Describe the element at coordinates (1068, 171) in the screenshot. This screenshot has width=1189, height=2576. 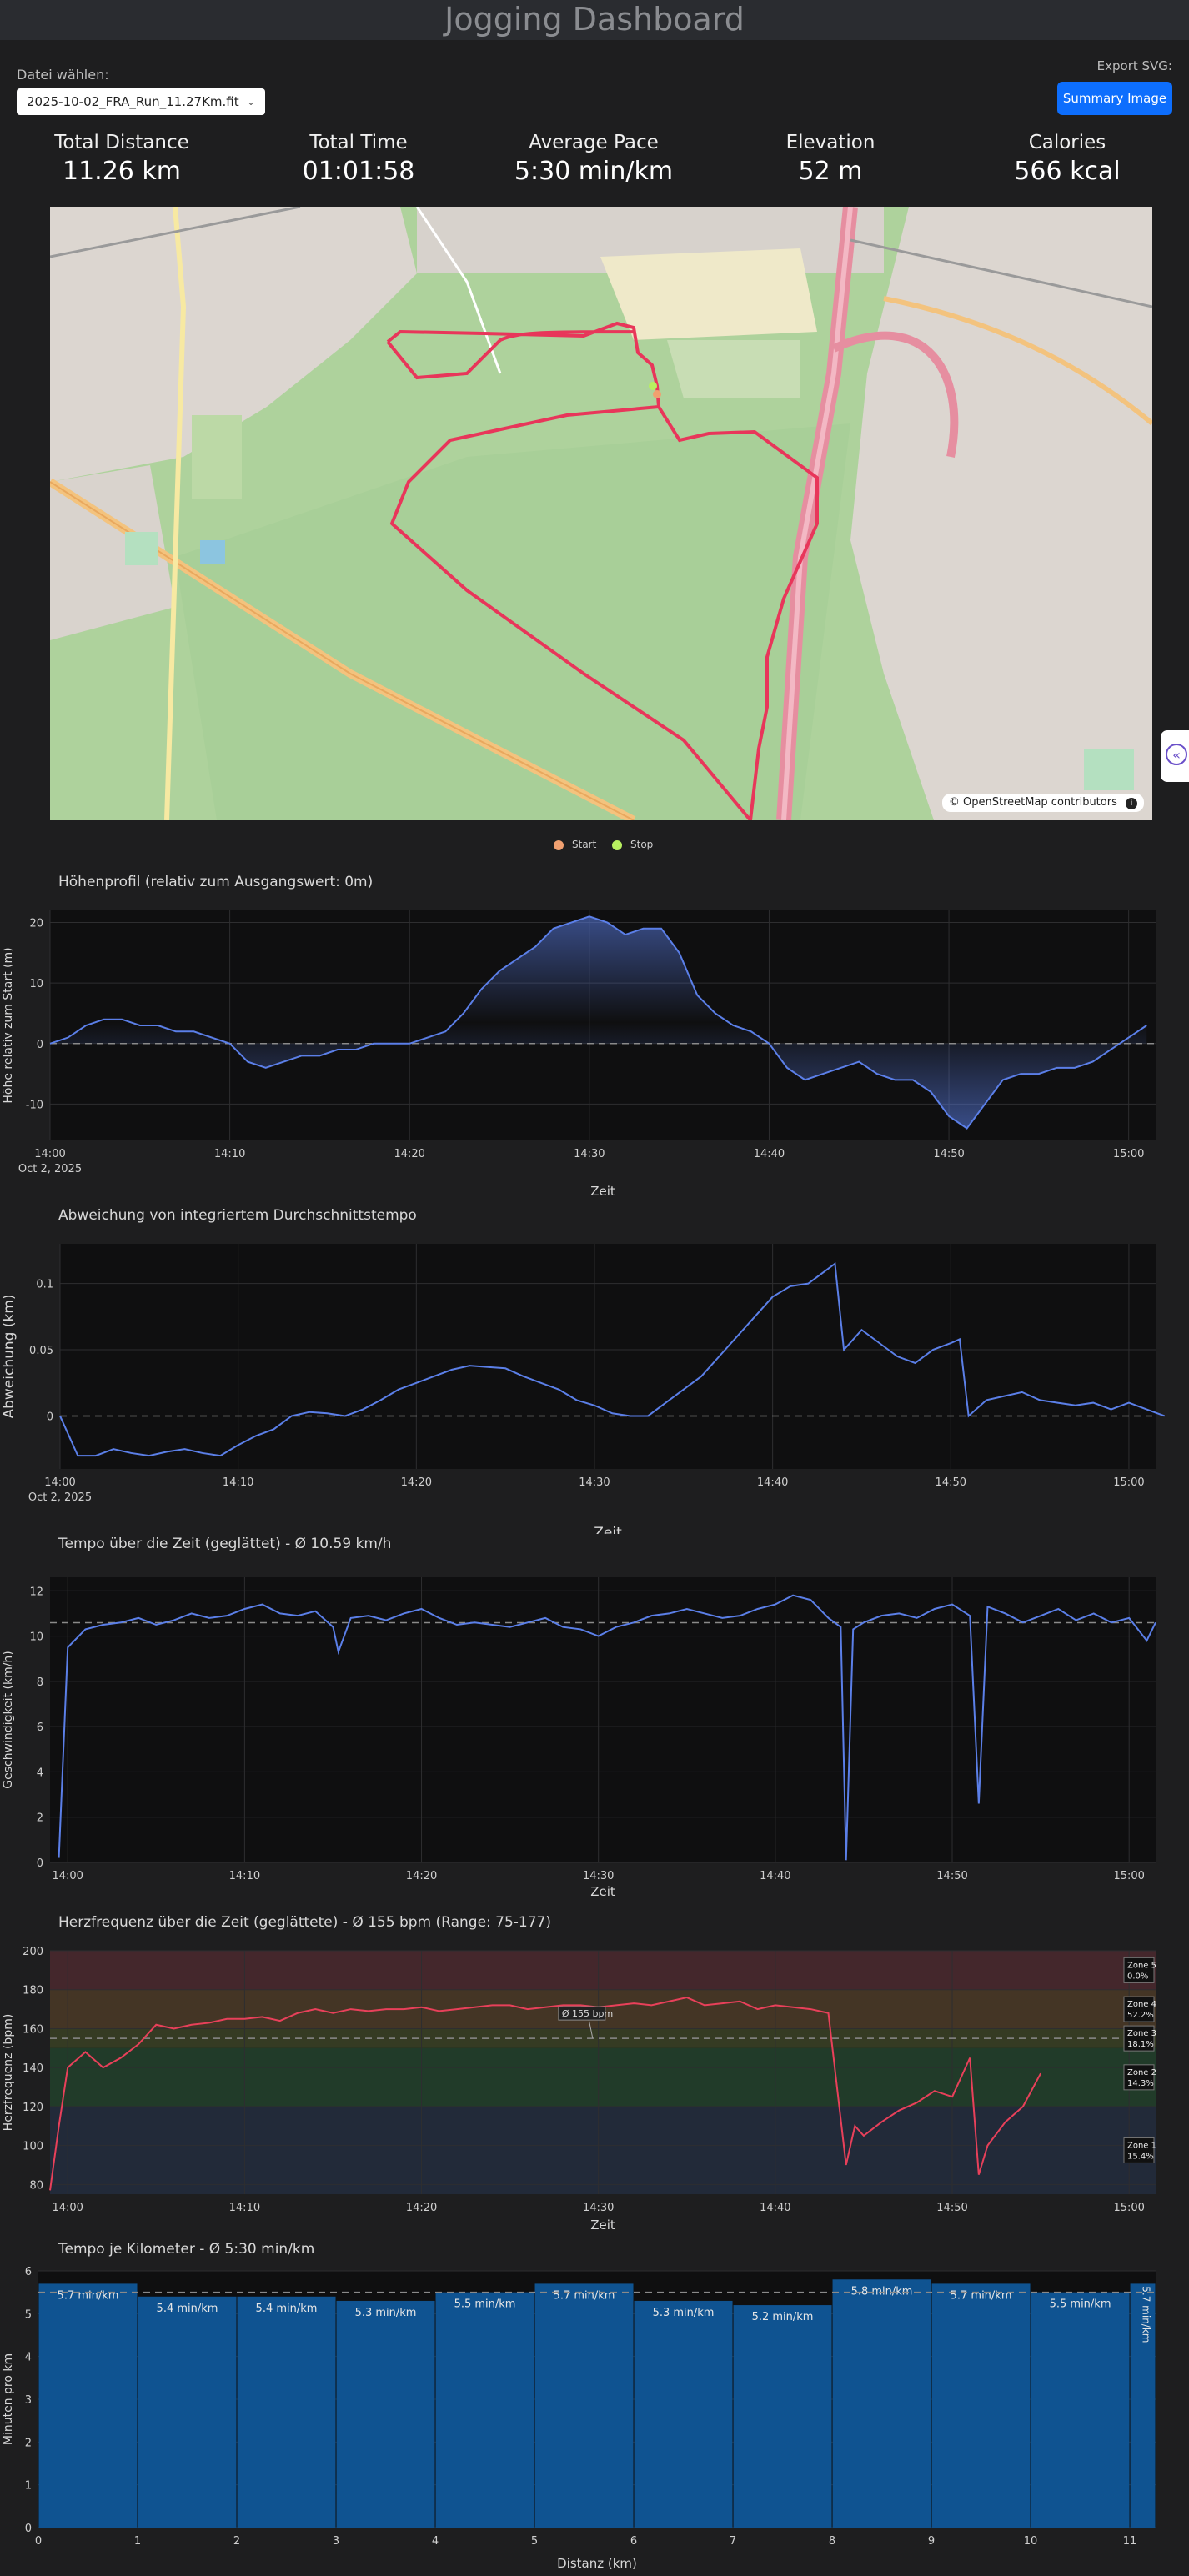
I see `kpi-value: 566 kcal` at that location.